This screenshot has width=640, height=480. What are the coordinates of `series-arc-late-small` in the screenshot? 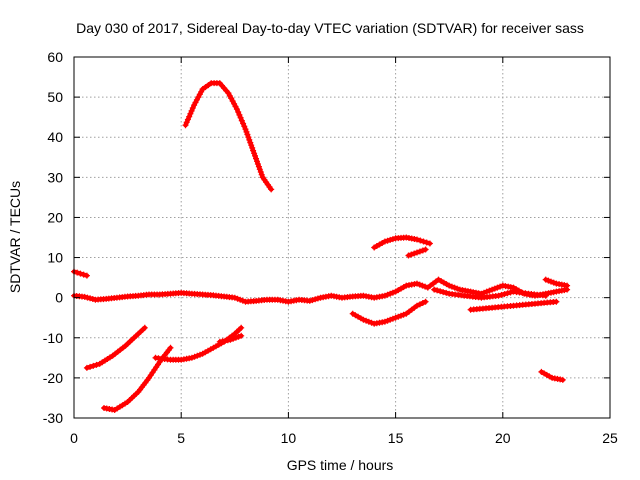 It's located at (556, 282).